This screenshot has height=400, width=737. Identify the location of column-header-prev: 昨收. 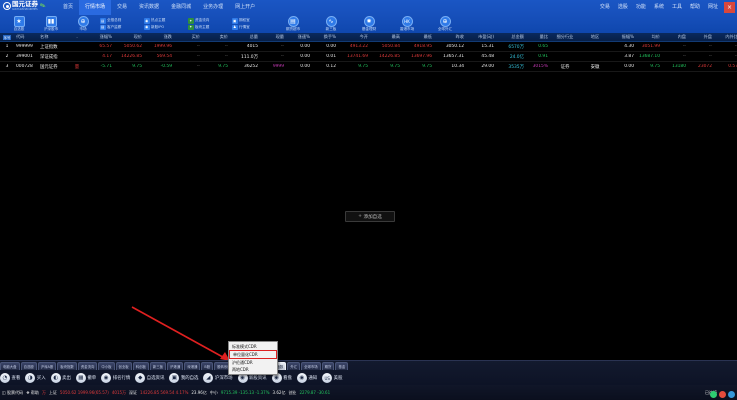
(459, 36).